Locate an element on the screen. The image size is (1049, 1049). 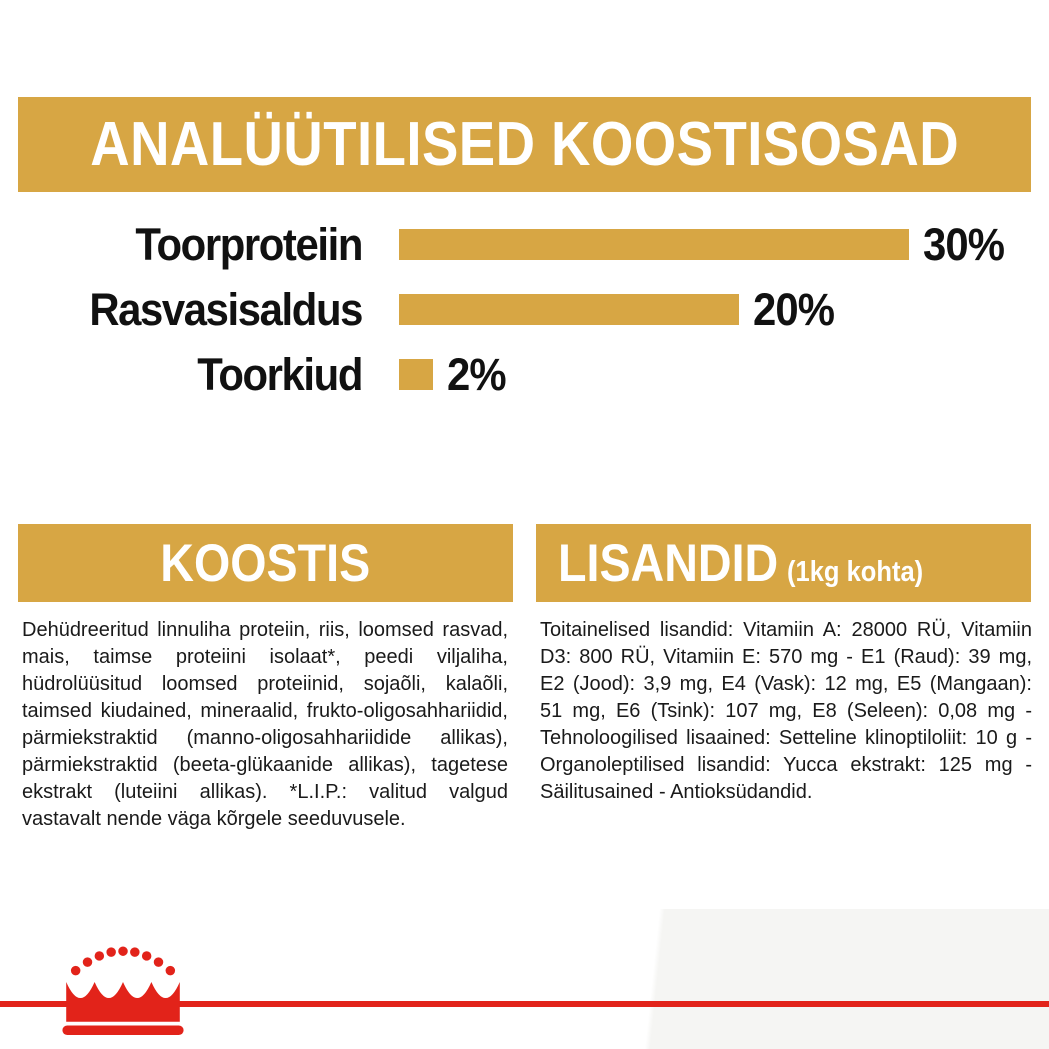
additives-title: LISANDID is located at coordinates (668, 563).